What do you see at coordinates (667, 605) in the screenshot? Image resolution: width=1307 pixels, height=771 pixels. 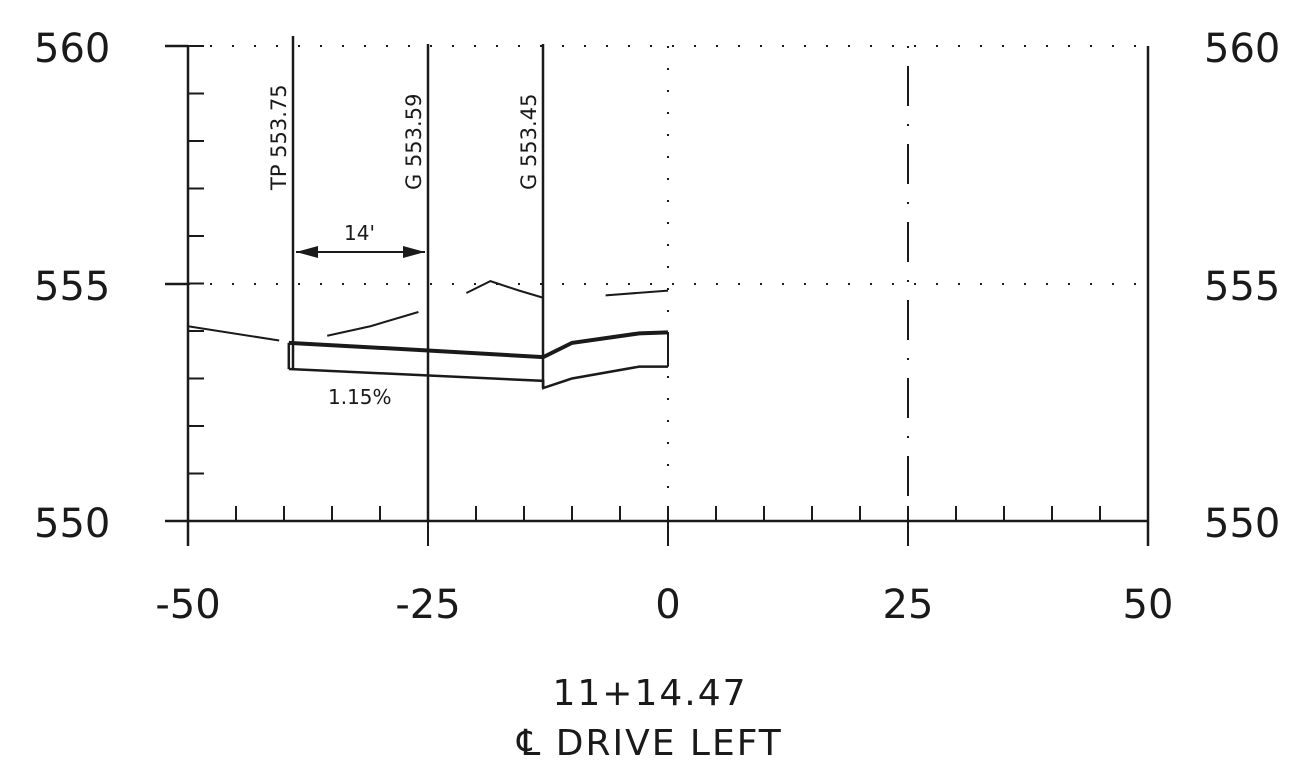 I see `x-tick-label-0: 0` at bounding box center [667, 605].